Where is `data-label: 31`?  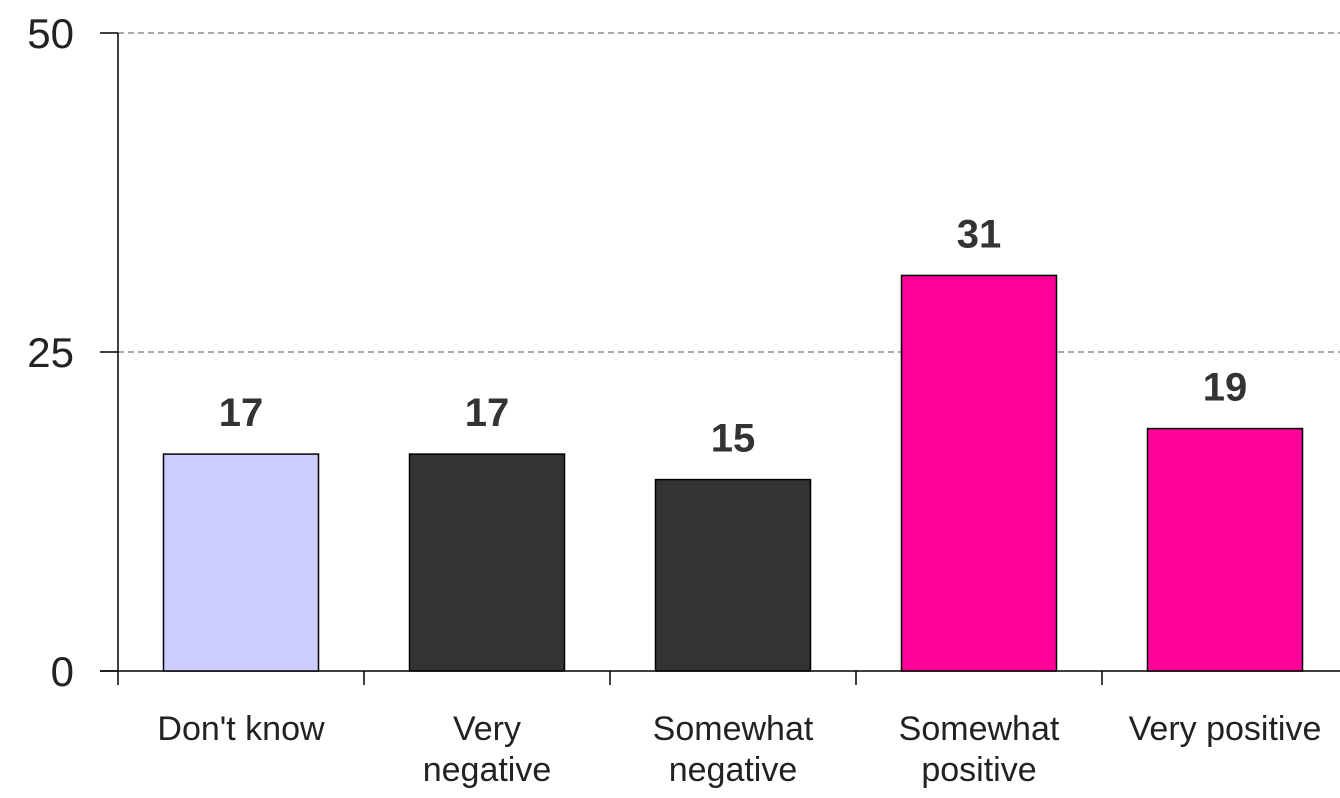 data-label: 31 is located at coordinates (979, 234).